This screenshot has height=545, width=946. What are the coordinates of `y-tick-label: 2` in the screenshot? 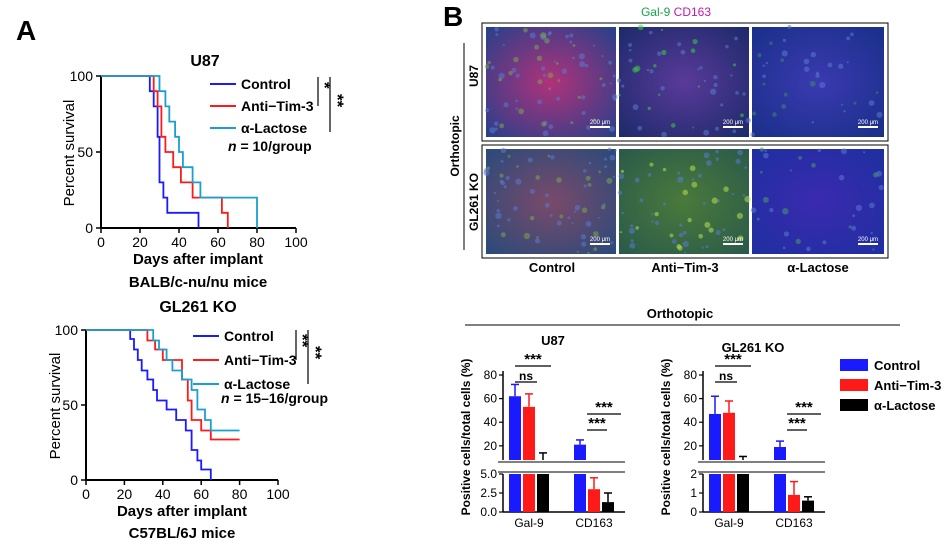 It's located at (693, 474).